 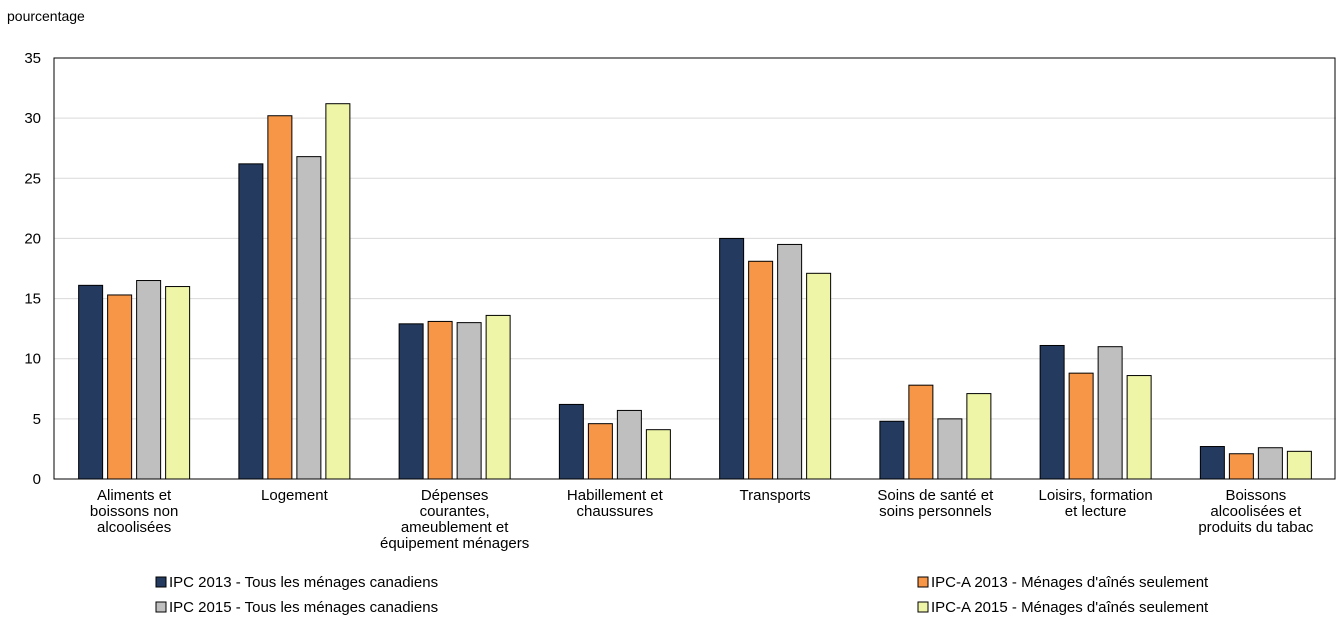 What do you see at coordinates (200, 607) in the screenshot?
I see `legend-series-name: IPC 2015` at bounding box center [200, 607].